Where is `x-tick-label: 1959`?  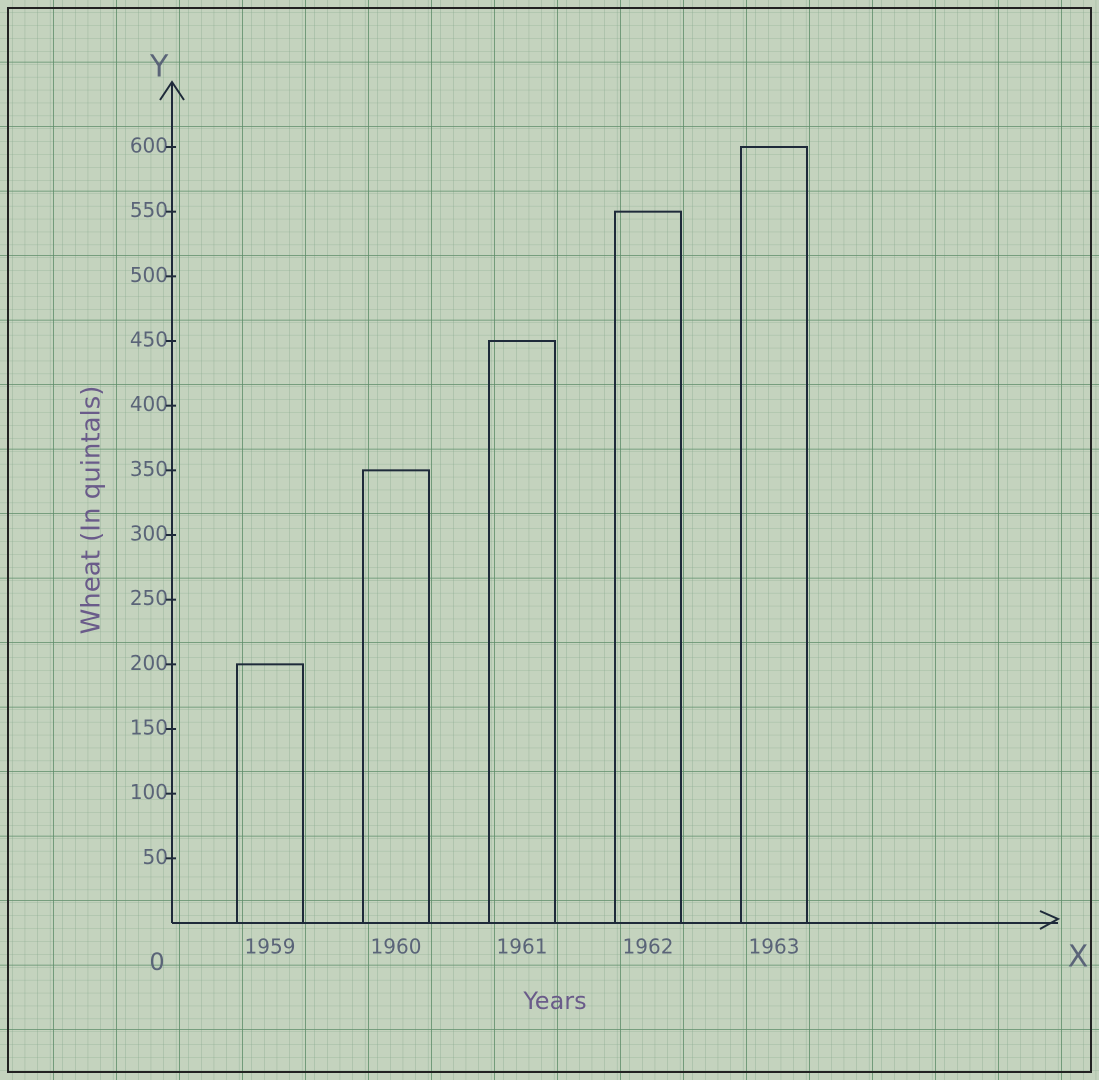
x-tick-label: 1959 is located at coordinates (270, 947).